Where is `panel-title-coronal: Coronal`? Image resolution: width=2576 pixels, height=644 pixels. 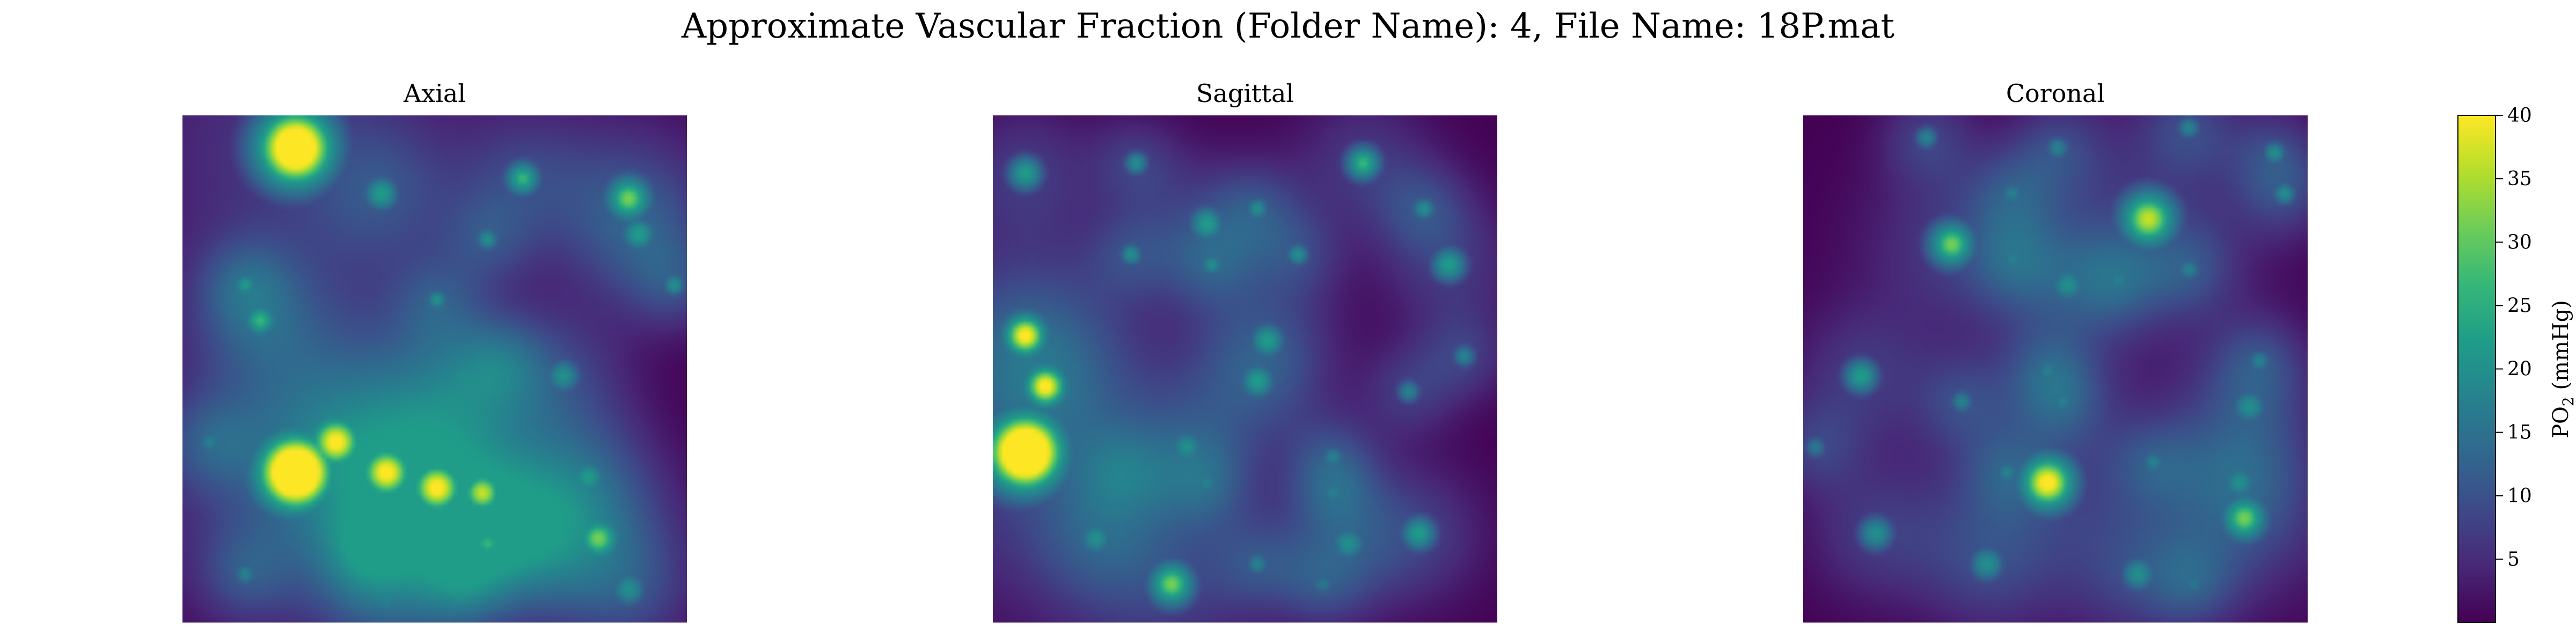 panel-title-coronal: Coronal is located at coordinates (2055, 93).